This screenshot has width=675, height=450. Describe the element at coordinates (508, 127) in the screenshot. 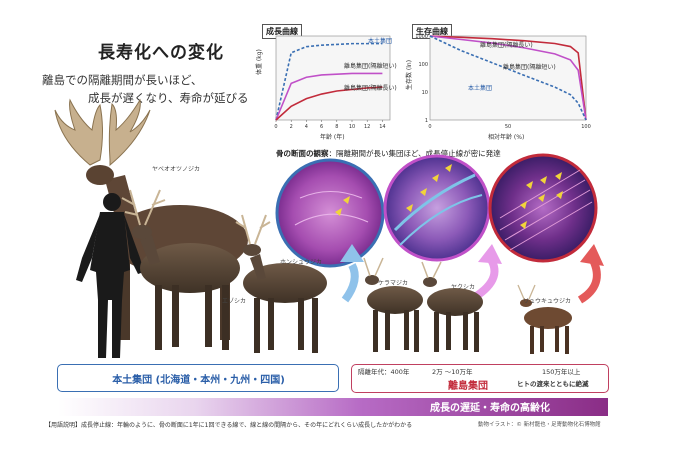

I see `survival-x-tick-label: 50` at that location.